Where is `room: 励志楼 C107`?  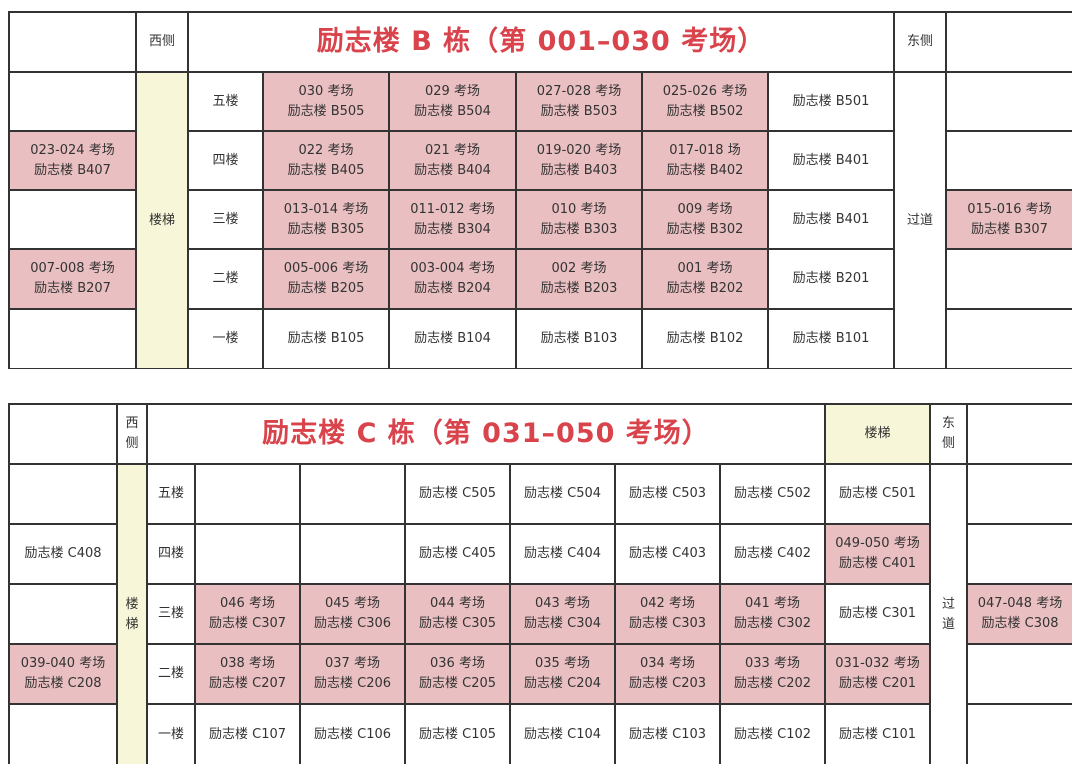
room: 励志楼 C107 is located at coordinates (247, 734).